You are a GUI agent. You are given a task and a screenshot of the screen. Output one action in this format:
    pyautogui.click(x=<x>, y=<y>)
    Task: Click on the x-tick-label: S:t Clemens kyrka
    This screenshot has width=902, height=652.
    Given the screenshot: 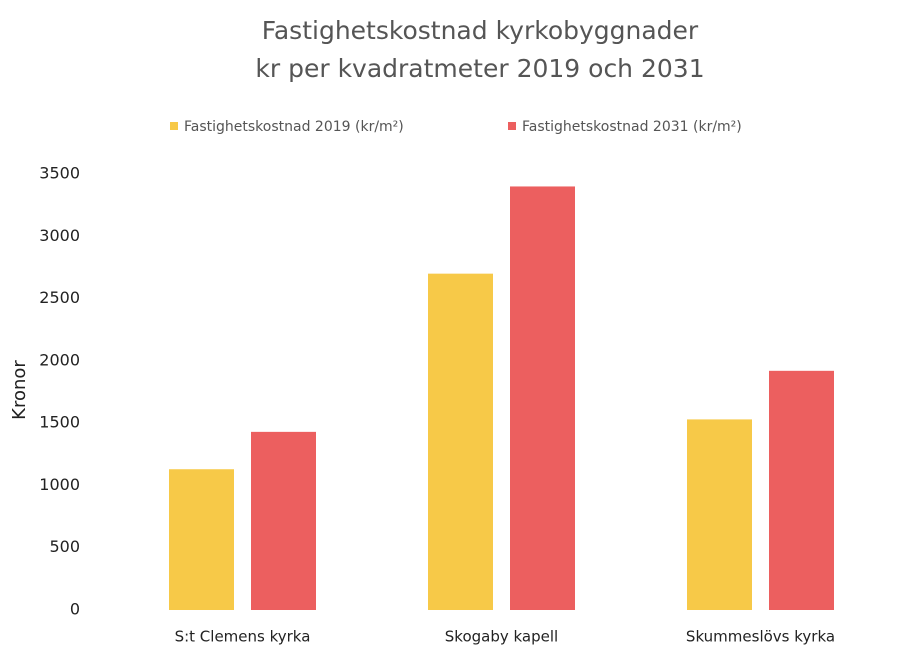 What is the action you would take?
    pyautogui.click(x=243, y=637)
    